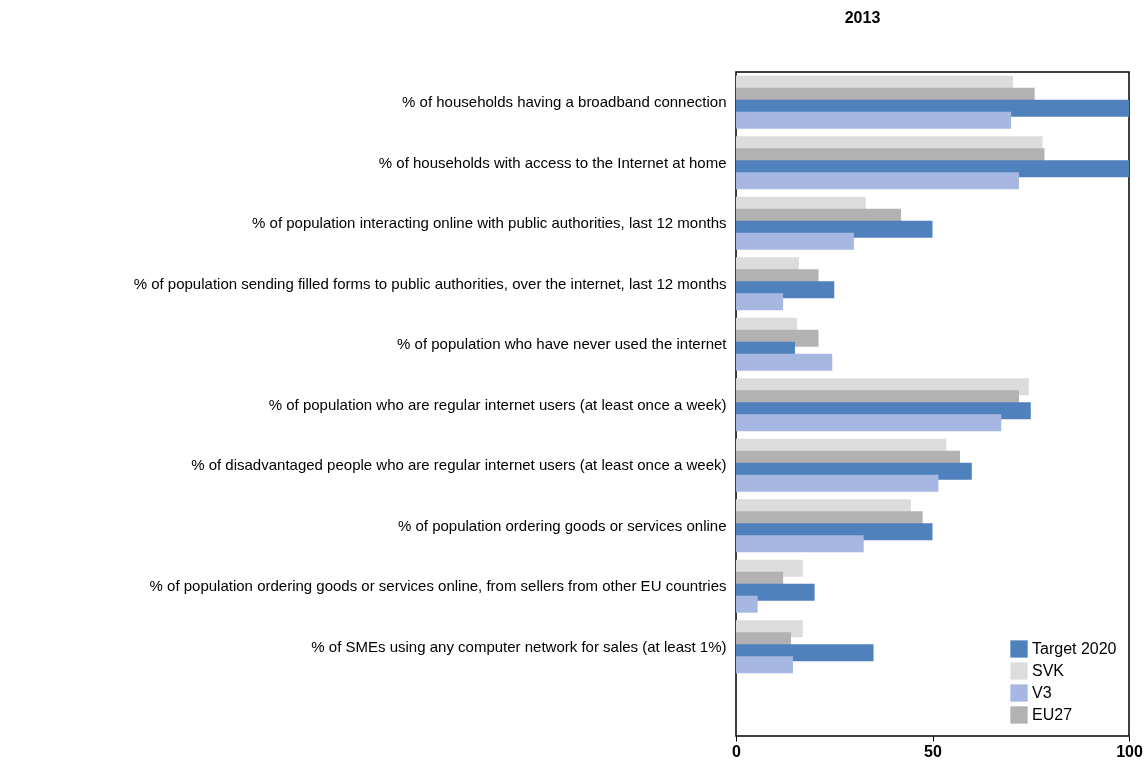  Describe the element at coordinates (497, 404) in the screenshot. I see `y-tick-label: % of population who are regular internet users (at least once a week)` at that location.